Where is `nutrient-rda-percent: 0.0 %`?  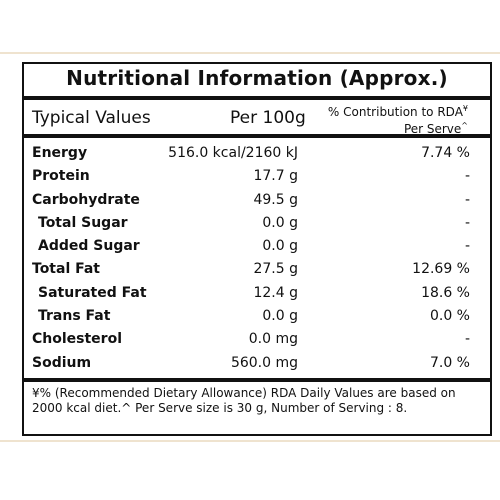 nutrient-rda-percent: 0.0 % is located at coordinates (449, 316).